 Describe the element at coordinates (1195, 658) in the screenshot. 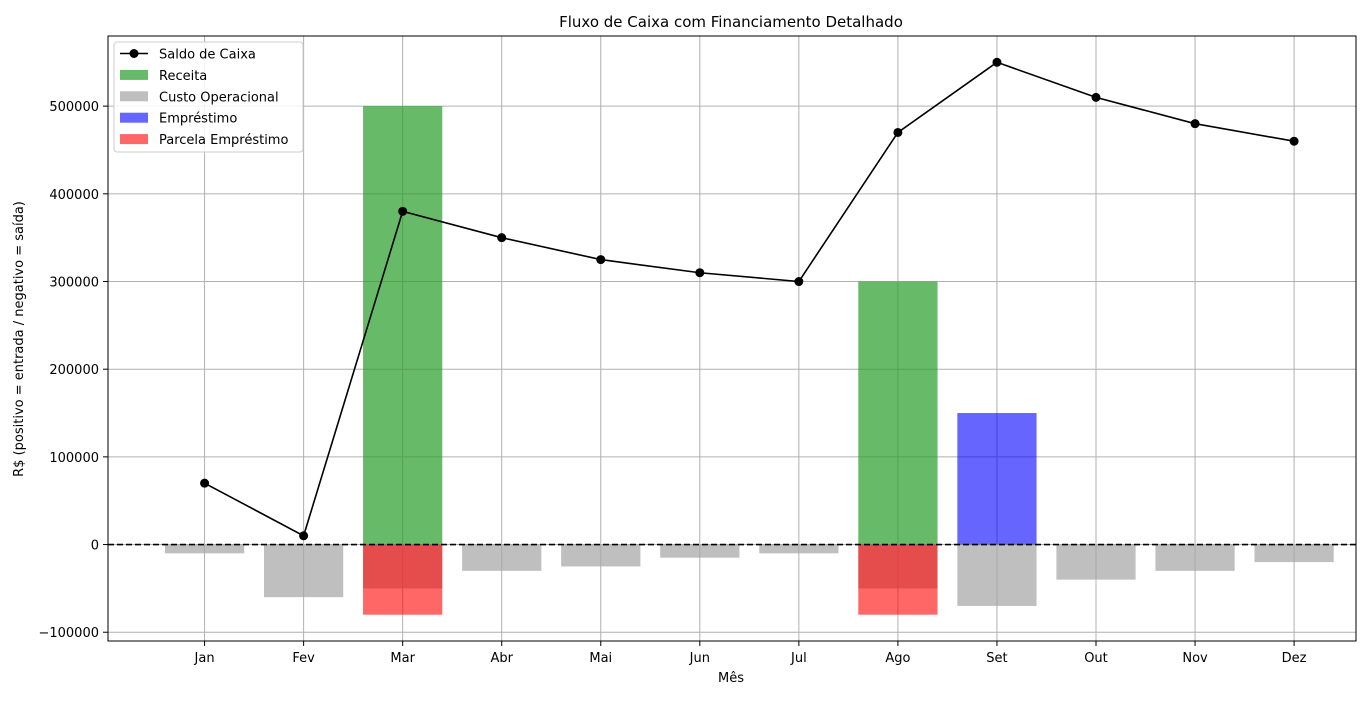

I see `x-tick-label: Nov` at that location.